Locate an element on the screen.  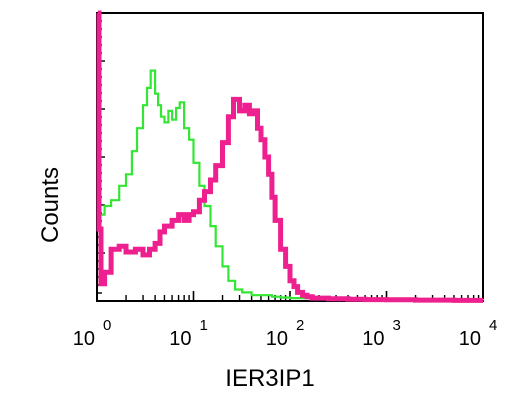
y-axis-title: Counts is located at coordinates (50, 205).